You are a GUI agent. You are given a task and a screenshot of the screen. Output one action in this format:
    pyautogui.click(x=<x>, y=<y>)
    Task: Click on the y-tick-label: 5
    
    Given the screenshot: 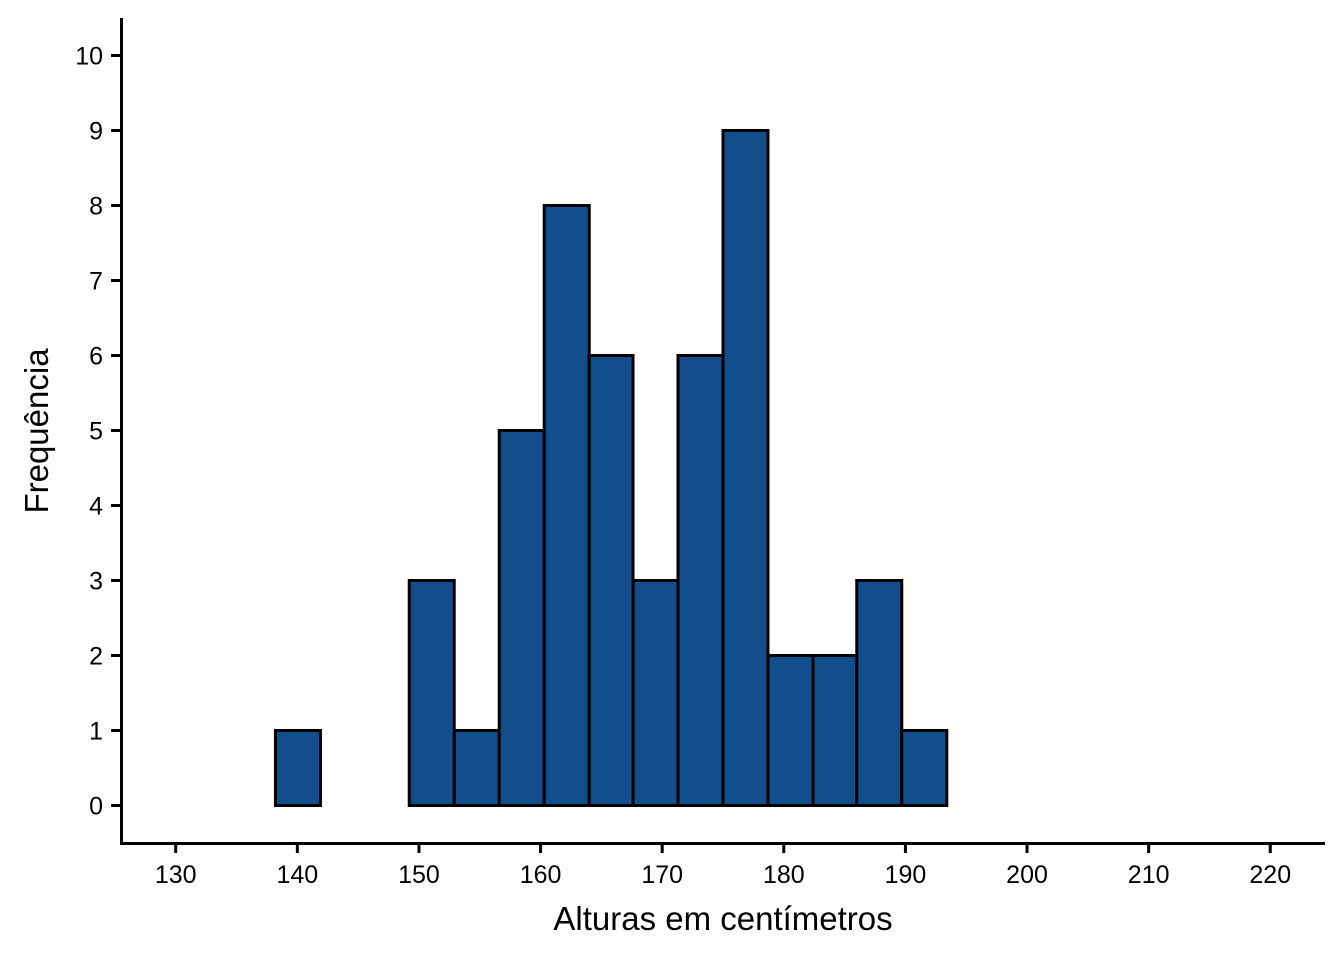 What is the action you would take?
    pyautogui.click(x=96, y=432)
    